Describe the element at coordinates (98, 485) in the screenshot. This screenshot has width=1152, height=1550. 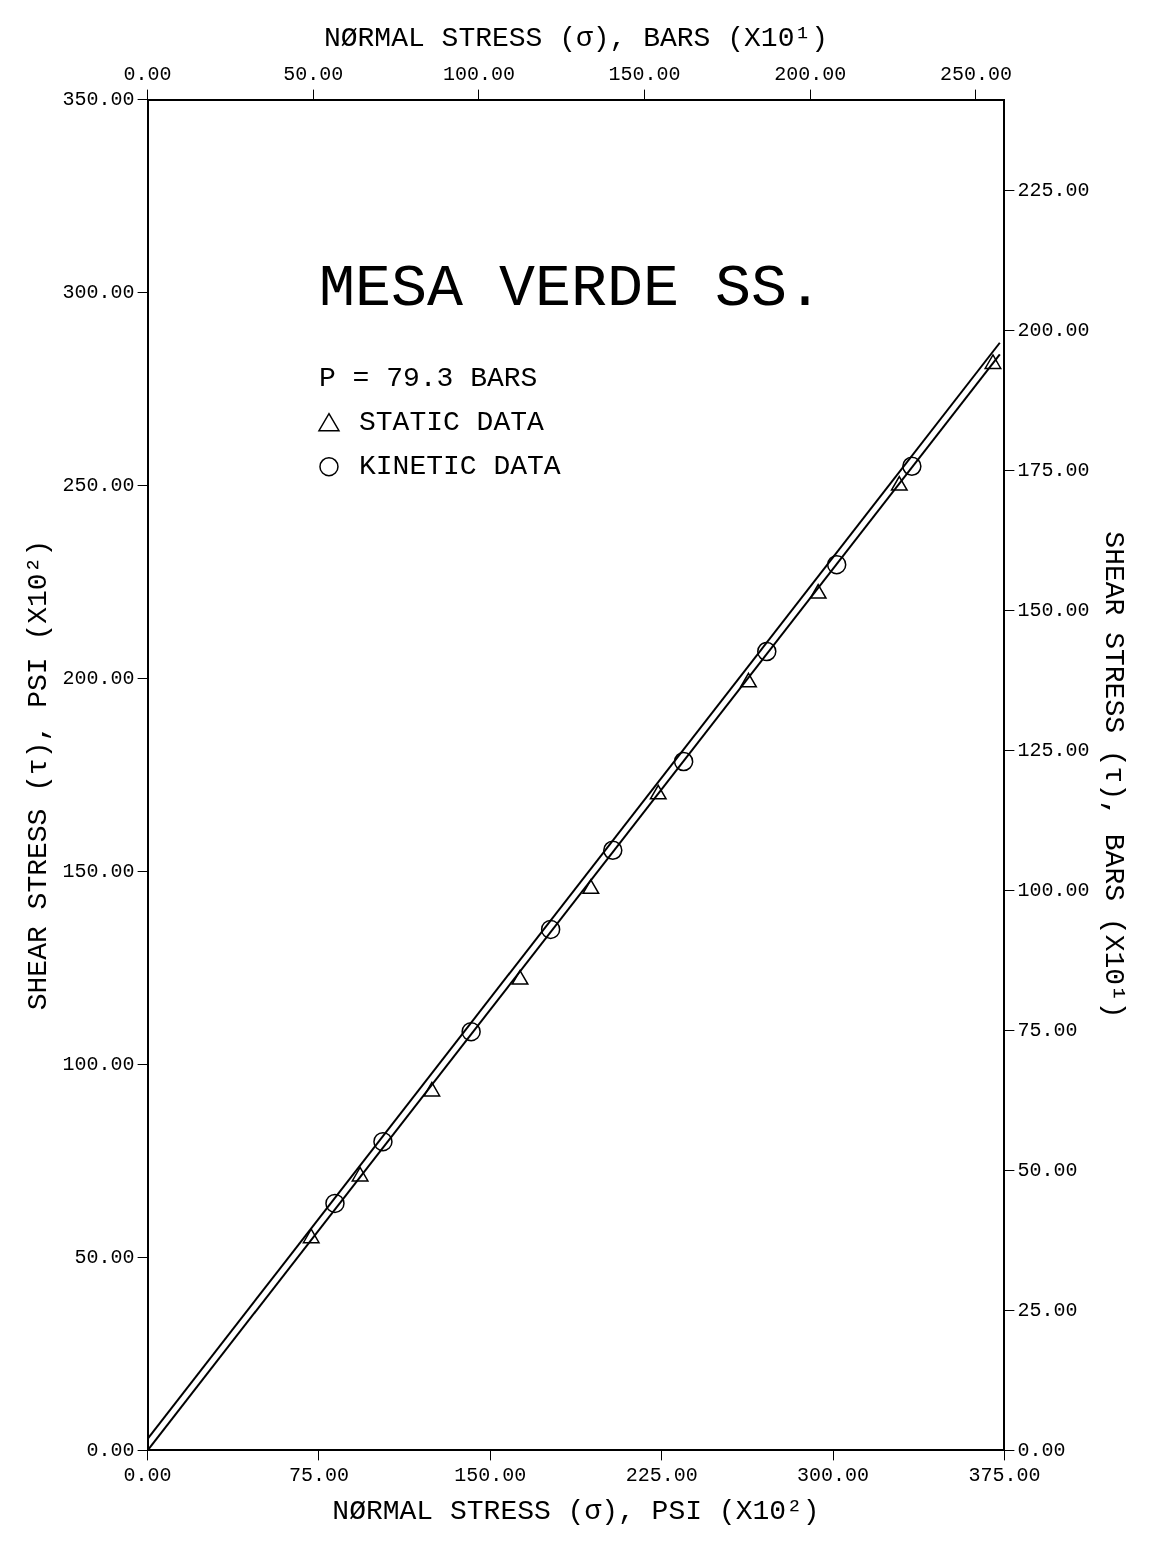
I see `y-tick-label: 250.00` at that location.